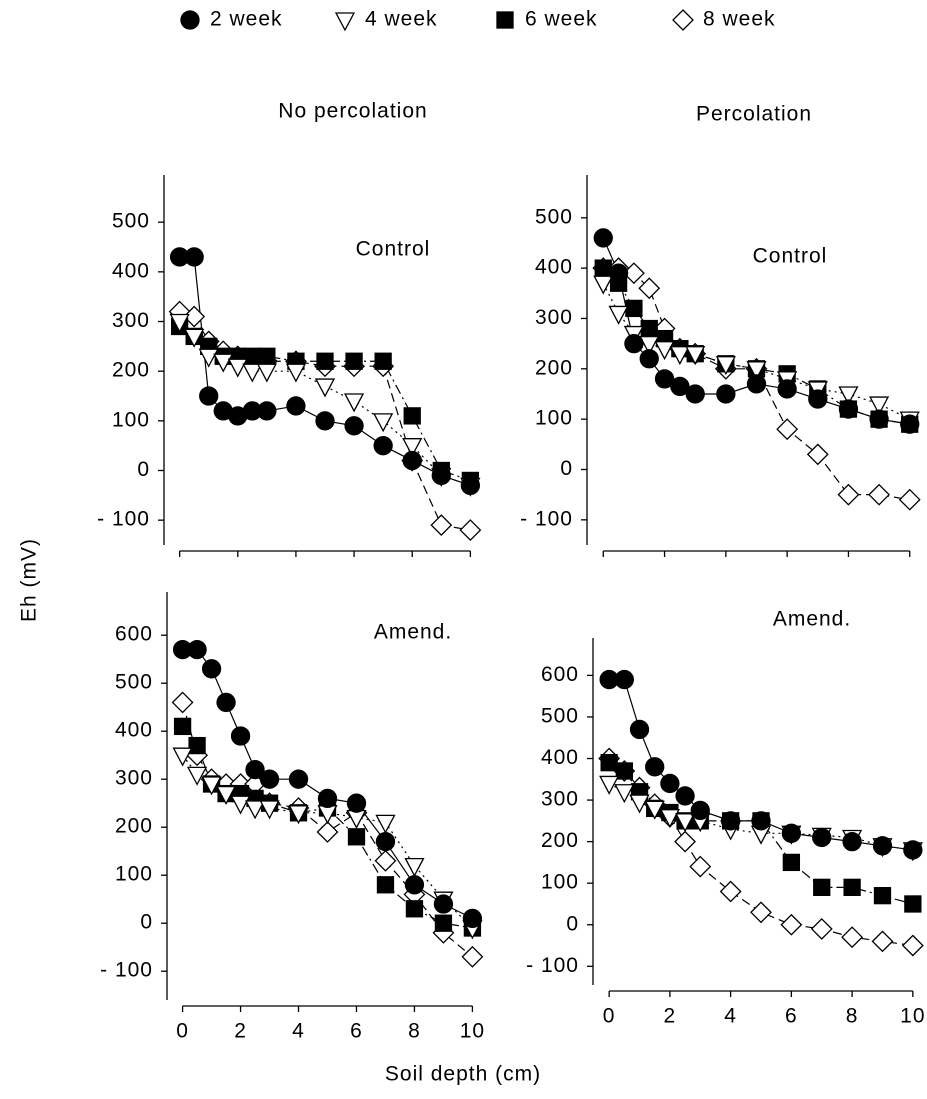 The image size is (927, 1099). Describe the element at coordinates (393, 249) in the screenshot. I see `panel-annotation: Control` at that location.